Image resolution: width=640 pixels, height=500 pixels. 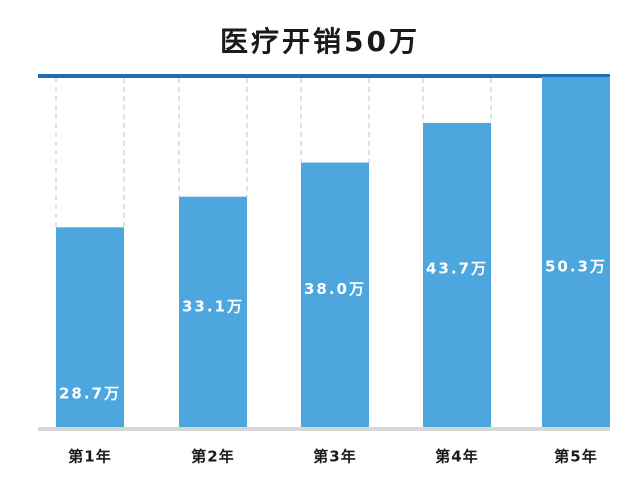 What do you see at coordinates (335, 289) in the screenshot?
I see `bar-value-label: 38.0万` at bounding box center [335, 289].